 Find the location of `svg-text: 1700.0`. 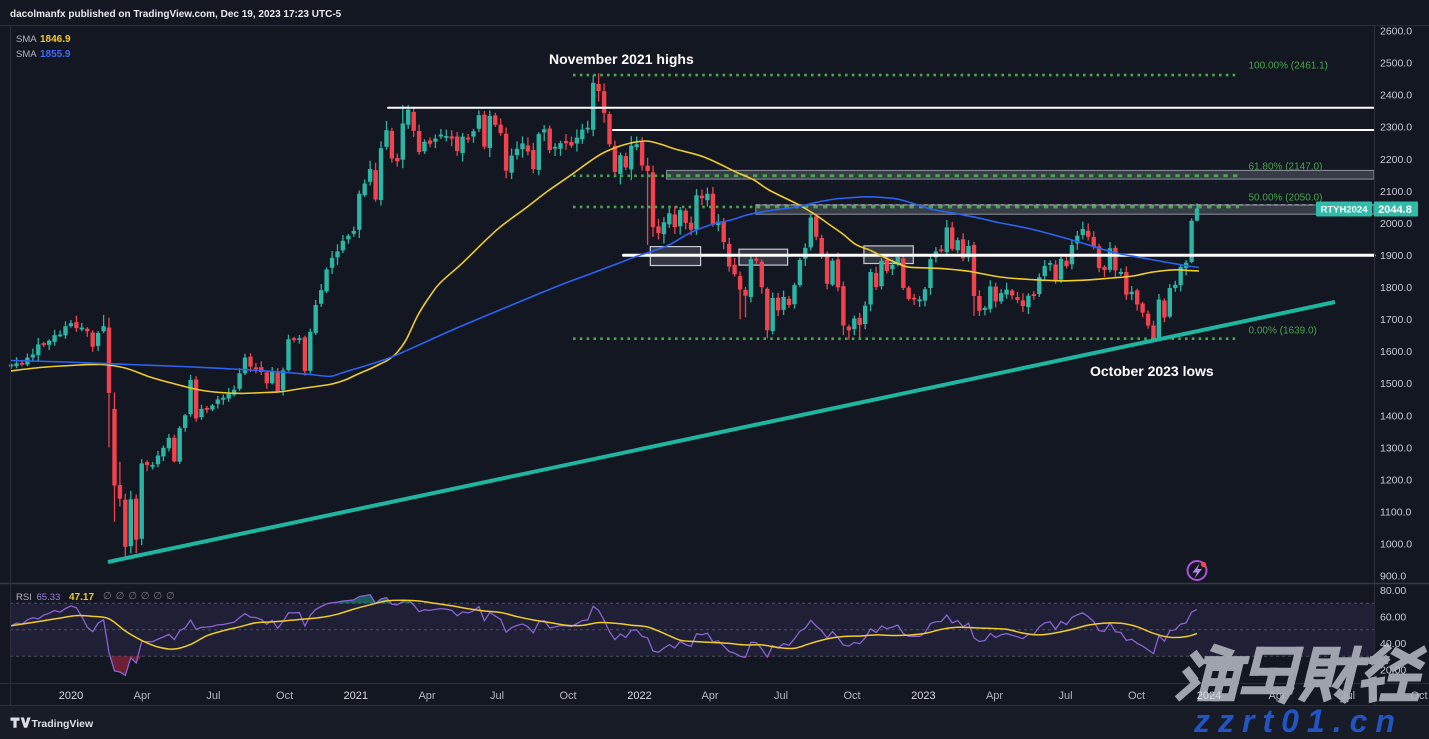

svg-text: 1700.0 is located at coordinates (1396, 320).